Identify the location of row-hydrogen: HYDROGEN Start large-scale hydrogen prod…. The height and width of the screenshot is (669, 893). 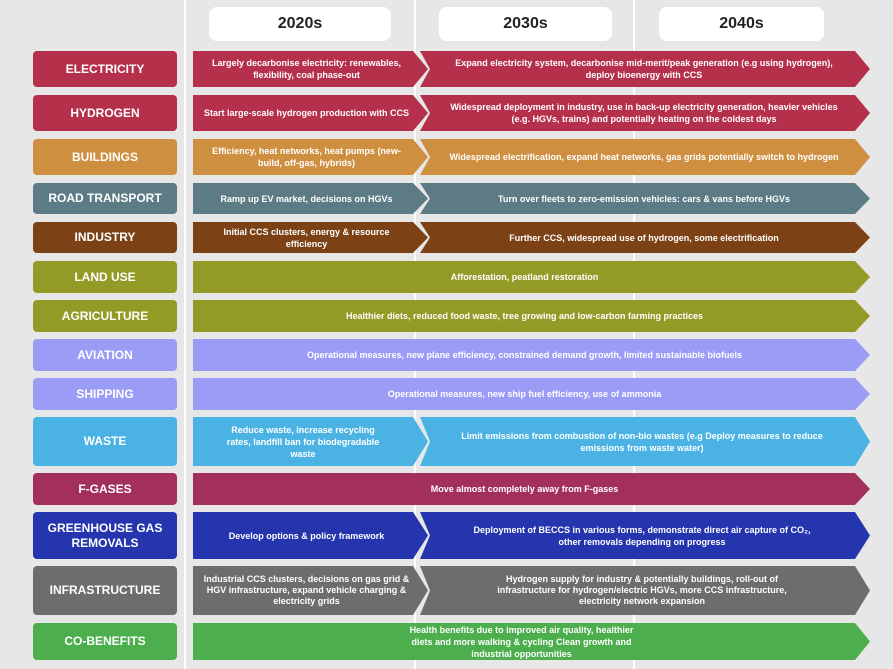
(446, 113).